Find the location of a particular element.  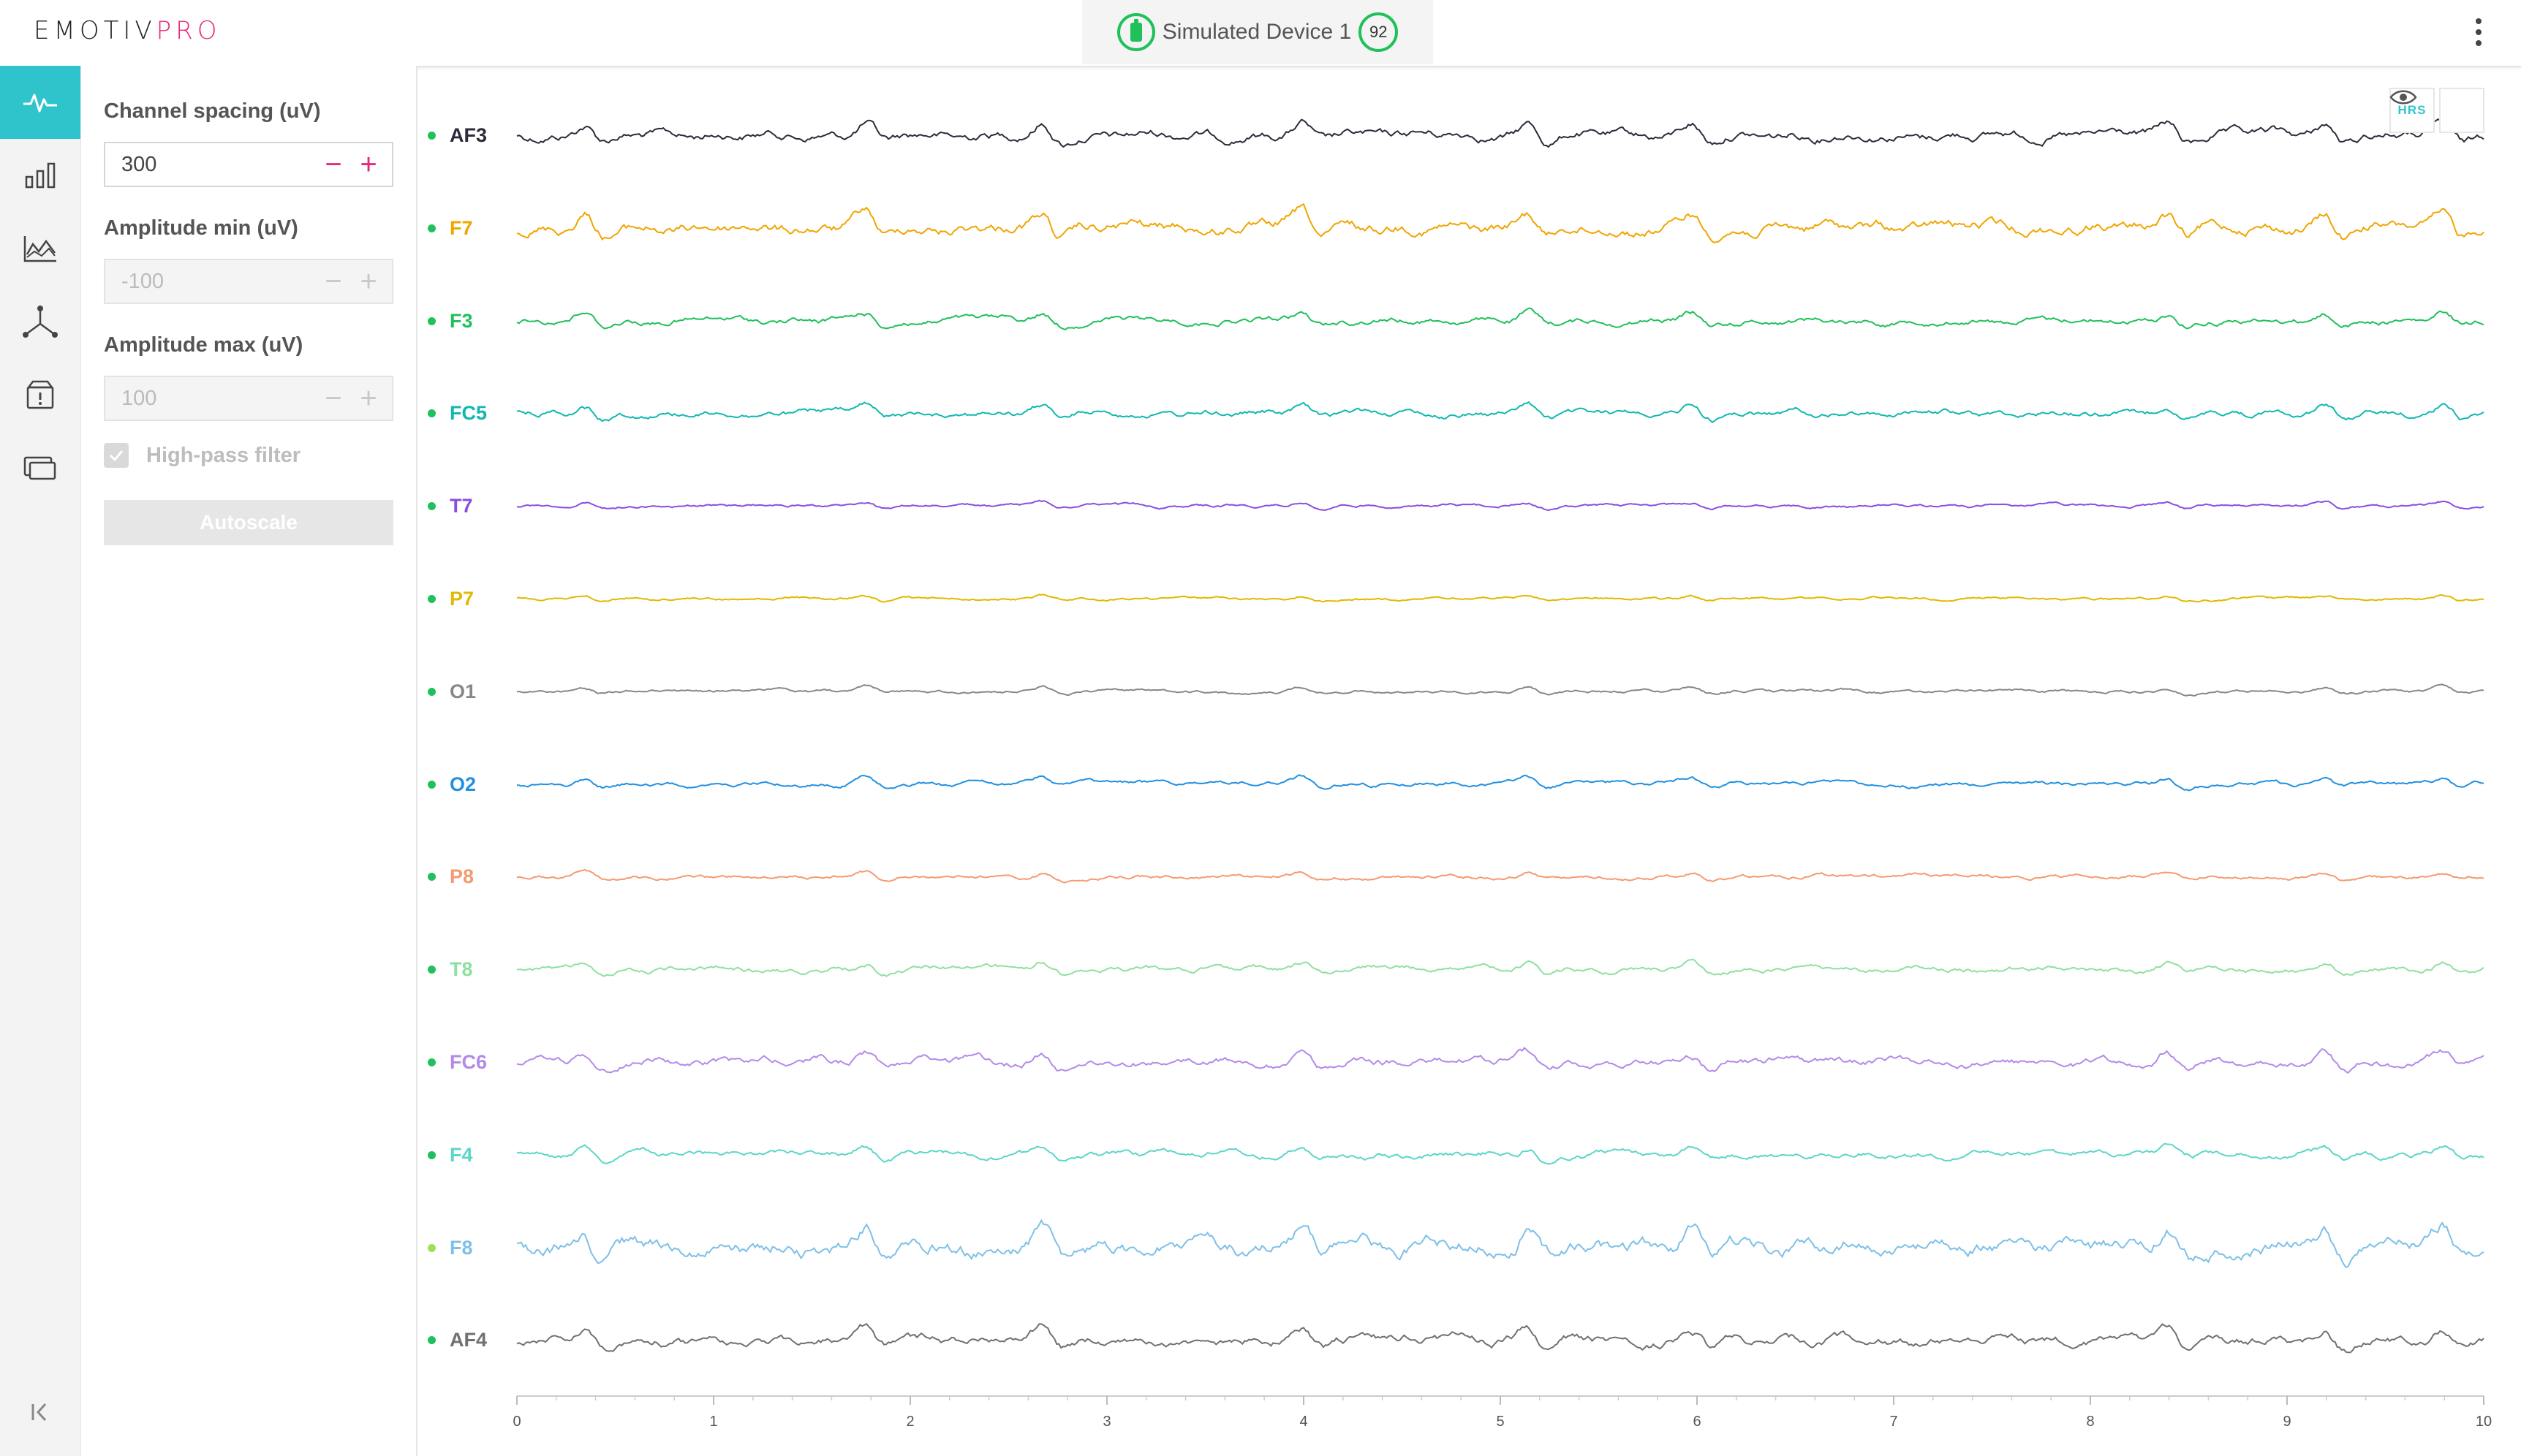

eeg-trace-t7 is located at coordinates (1500, 505).